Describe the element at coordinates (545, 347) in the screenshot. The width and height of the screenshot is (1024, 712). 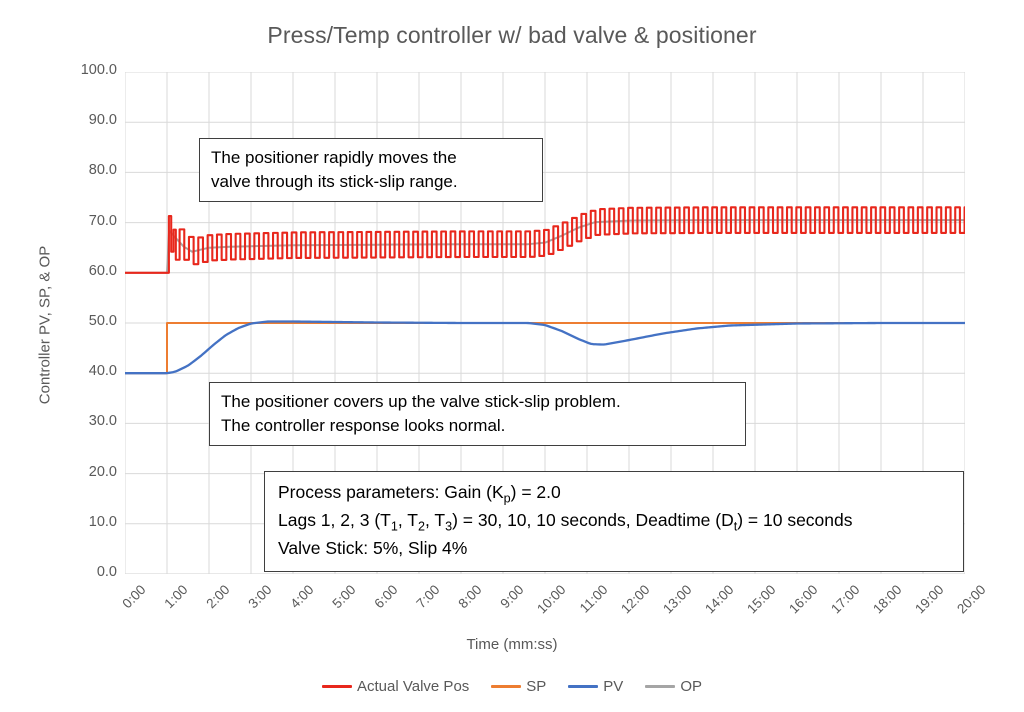
I see `series-pv` at that location.